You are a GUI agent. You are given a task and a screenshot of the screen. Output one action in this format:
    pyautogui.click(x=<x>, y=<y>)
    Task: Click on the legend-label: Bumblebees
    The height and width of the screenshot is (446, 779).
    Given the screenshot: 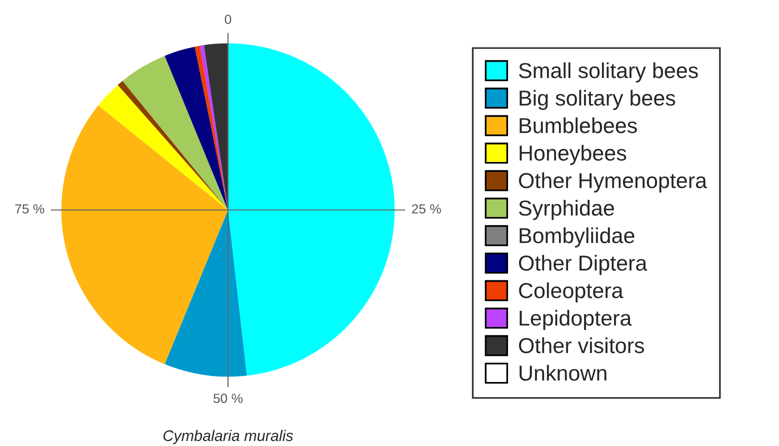 What is the action you would take?
    pyautogui.click(x=578, y=125)
    